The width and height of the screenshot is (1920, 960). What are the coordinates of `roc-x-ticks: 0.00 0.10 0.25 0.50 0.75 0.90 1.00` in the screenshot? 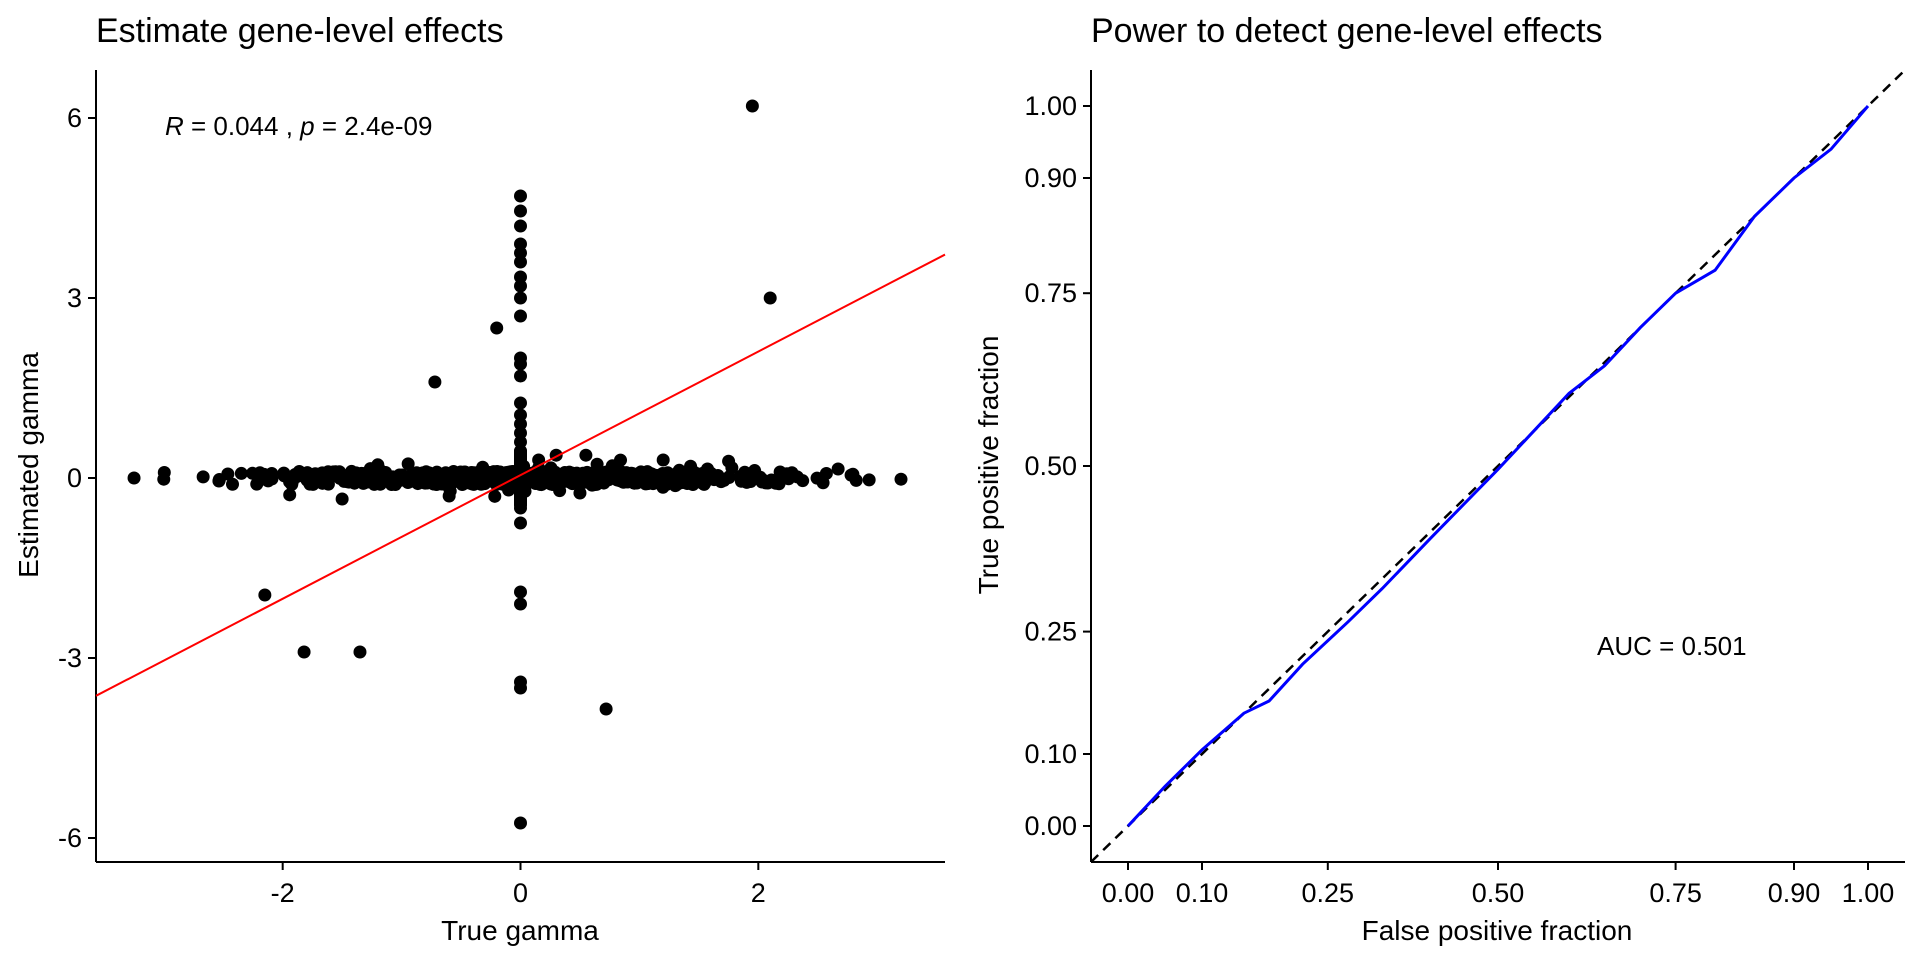 It's located at (1498, 885).